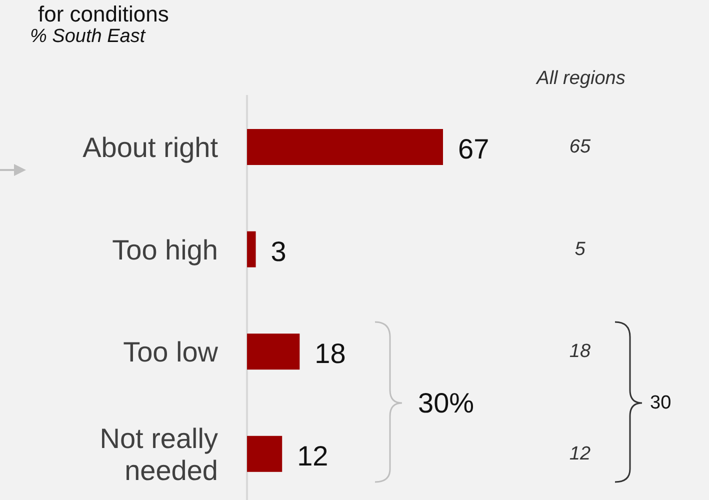 Image resolution: width=709 pixels, height=500 pixels. I want to click on text: 65, so click(580, 147).